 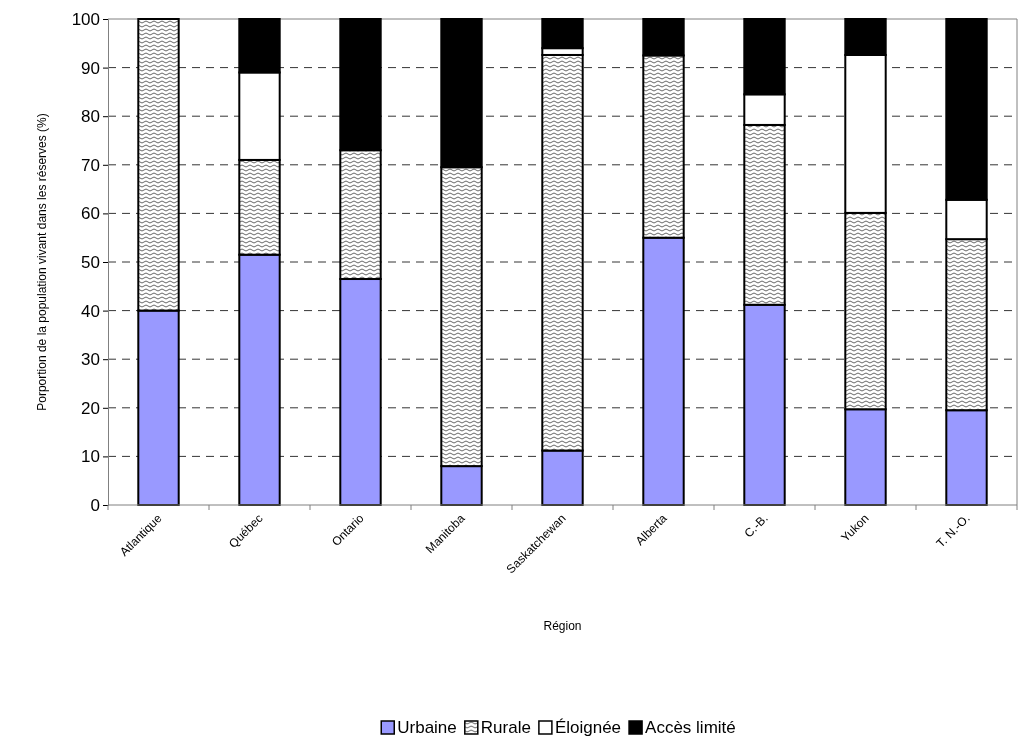 What do you see at coordinates (562, 626) in the screenshot?
I see `x-axis-title: Région` at bounding box center [562, 626].